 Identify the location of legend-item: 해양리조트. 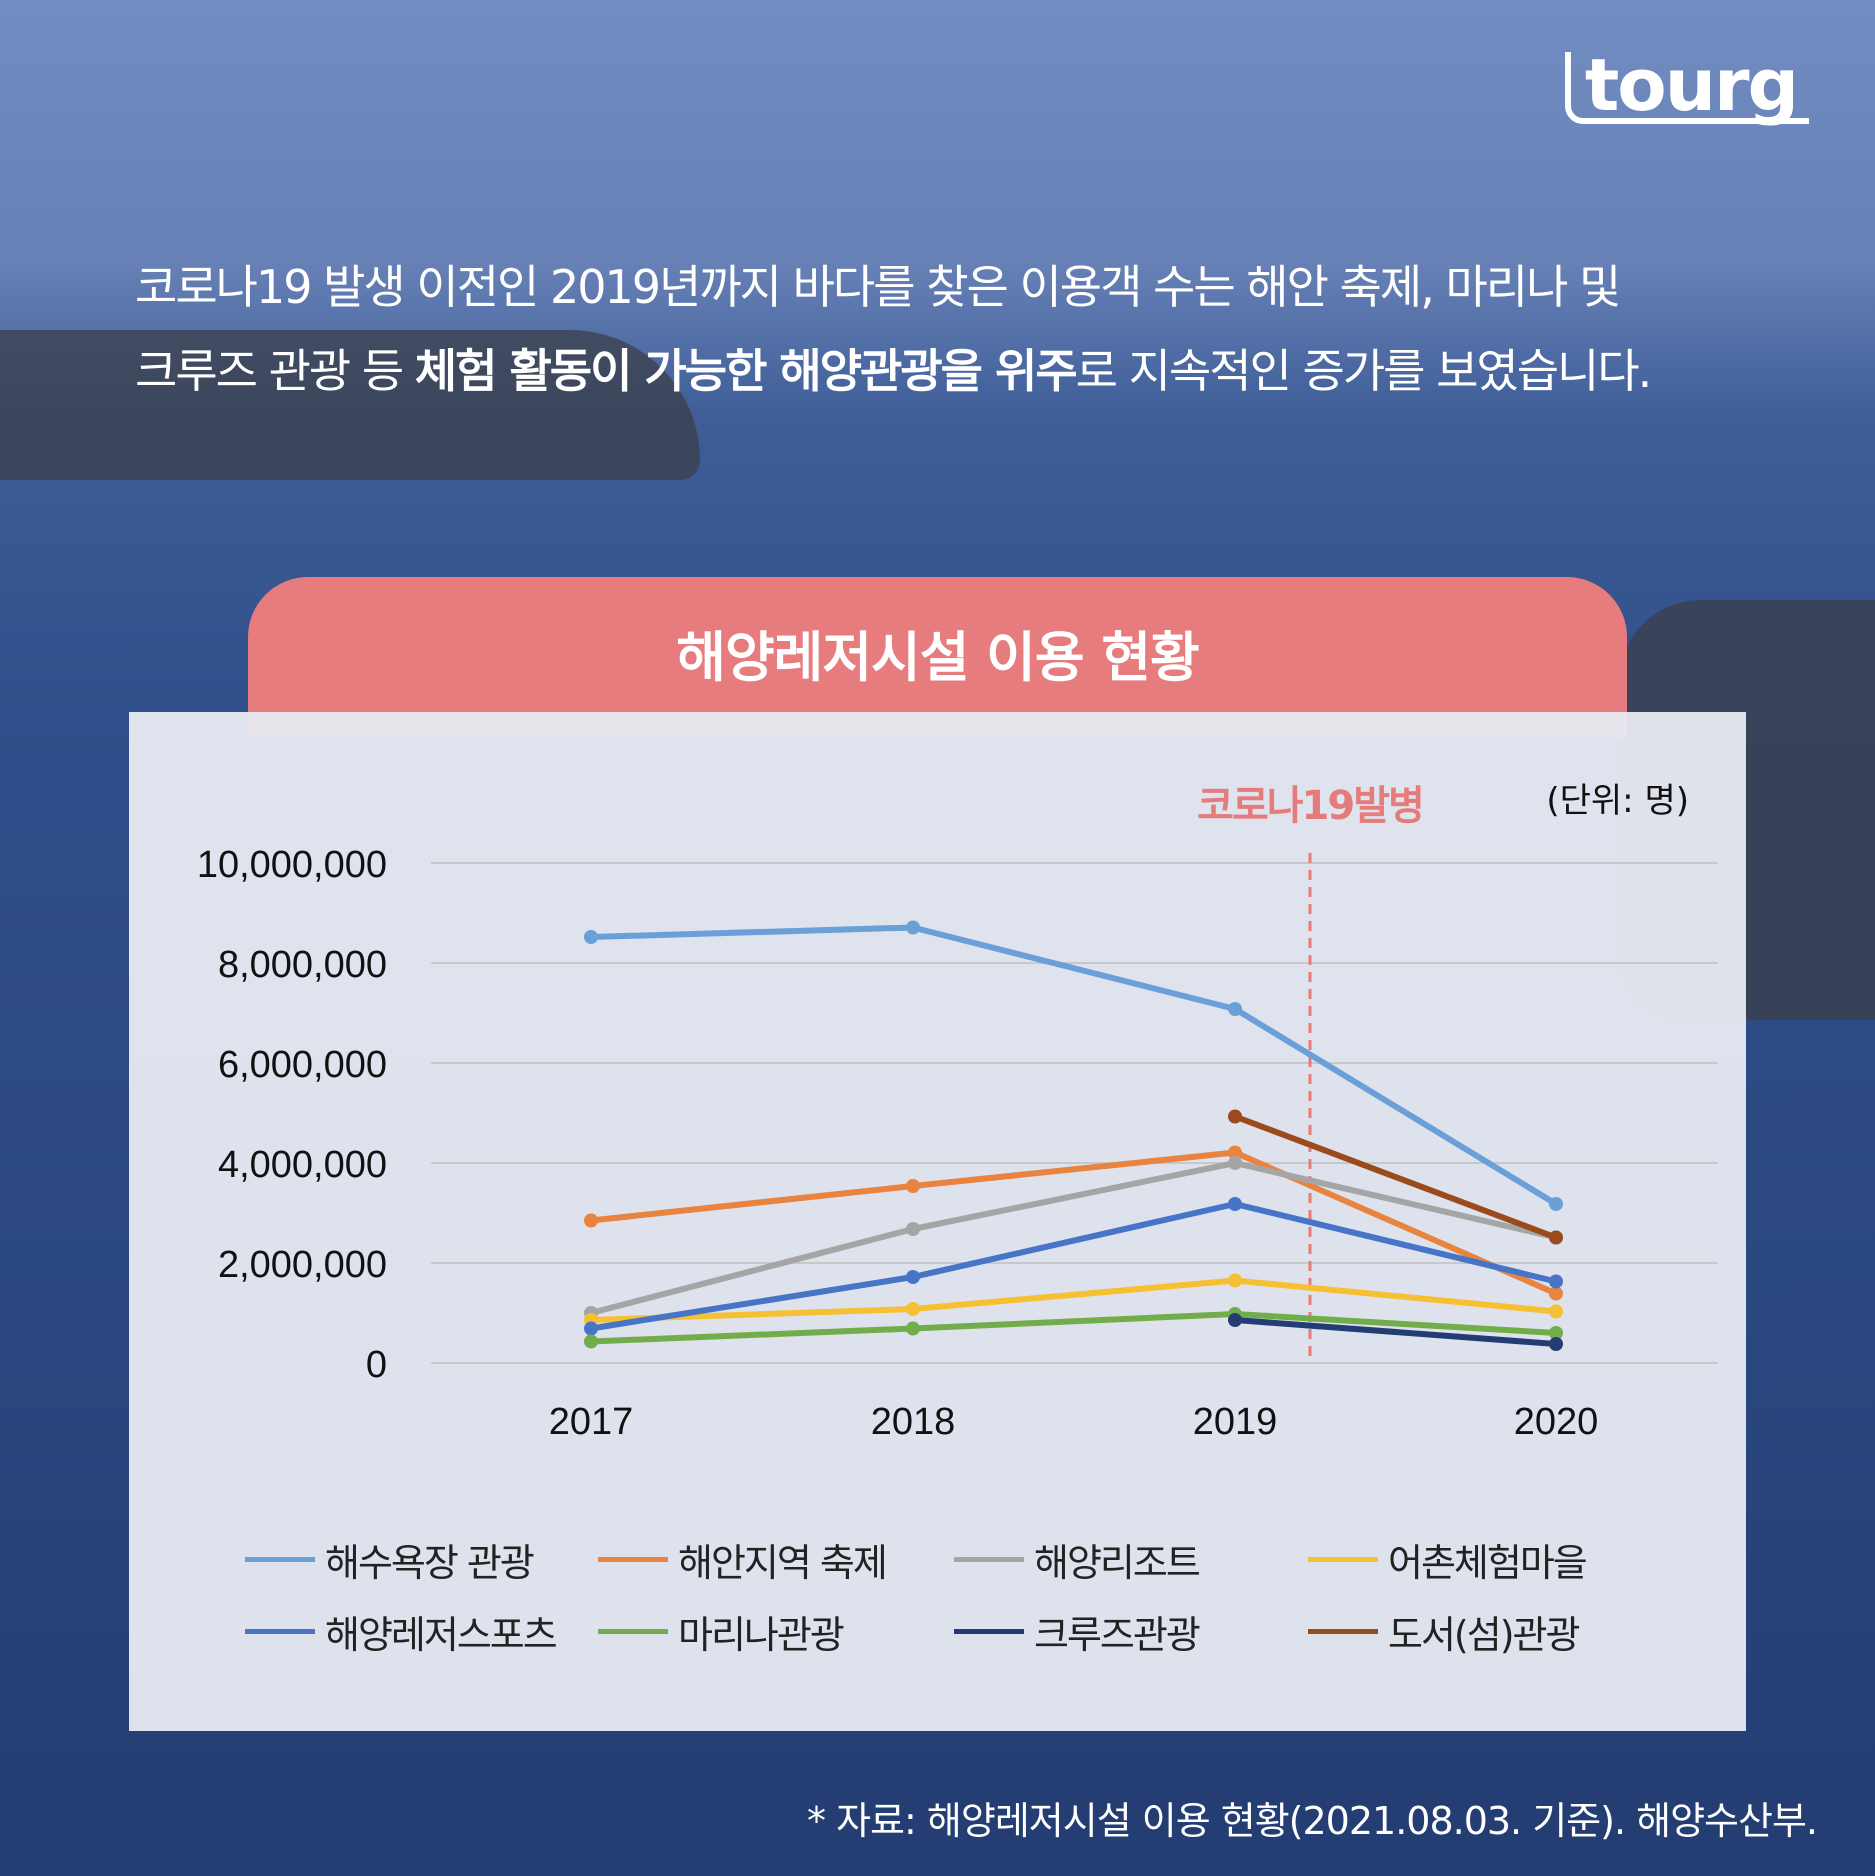
(1077, 1559).